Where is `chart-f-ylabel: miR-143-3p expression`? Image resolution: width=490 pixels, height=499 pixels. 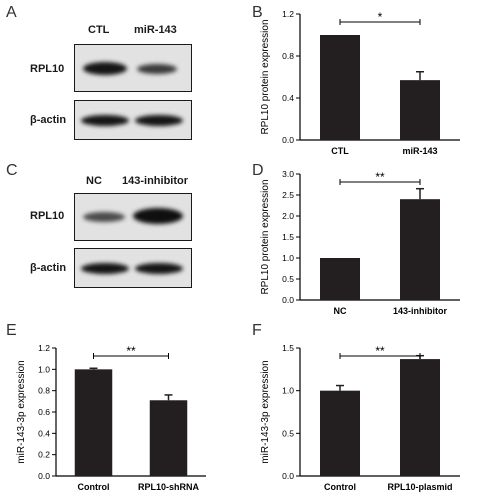 chart-f-ylabel: miR-143-3p expression is located at coordinates (265, 411).